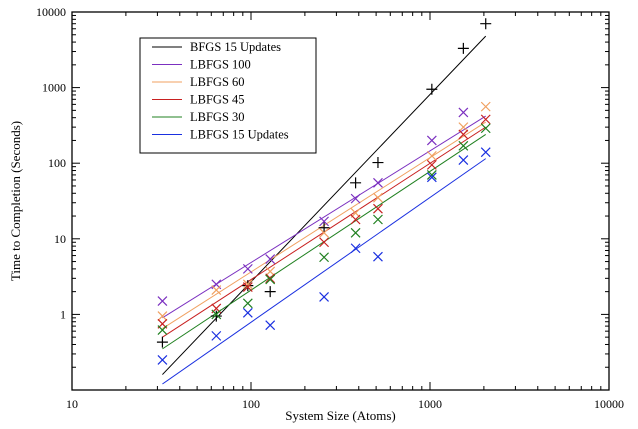 This screenshot has height=429, width=638. What do you see at coordinates (220, 65) in the screenshot?
I see `legend-label: LBFGS 100` at bounding box center [220, 65].